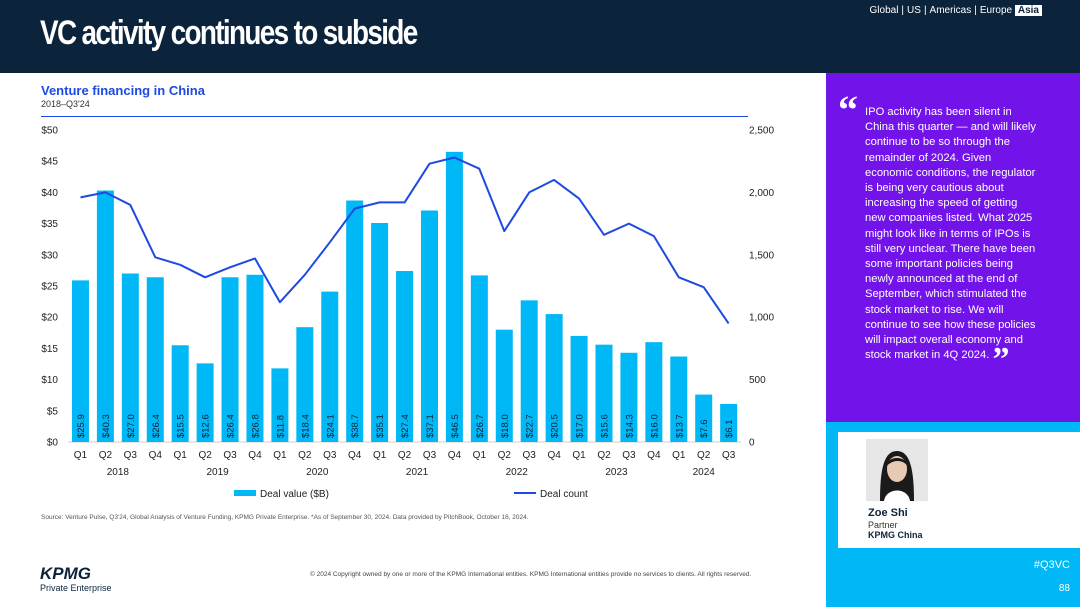 This screenshot has width=1080, height=607. I want to click on bar-value-label: $12.6, so click(206, 426).